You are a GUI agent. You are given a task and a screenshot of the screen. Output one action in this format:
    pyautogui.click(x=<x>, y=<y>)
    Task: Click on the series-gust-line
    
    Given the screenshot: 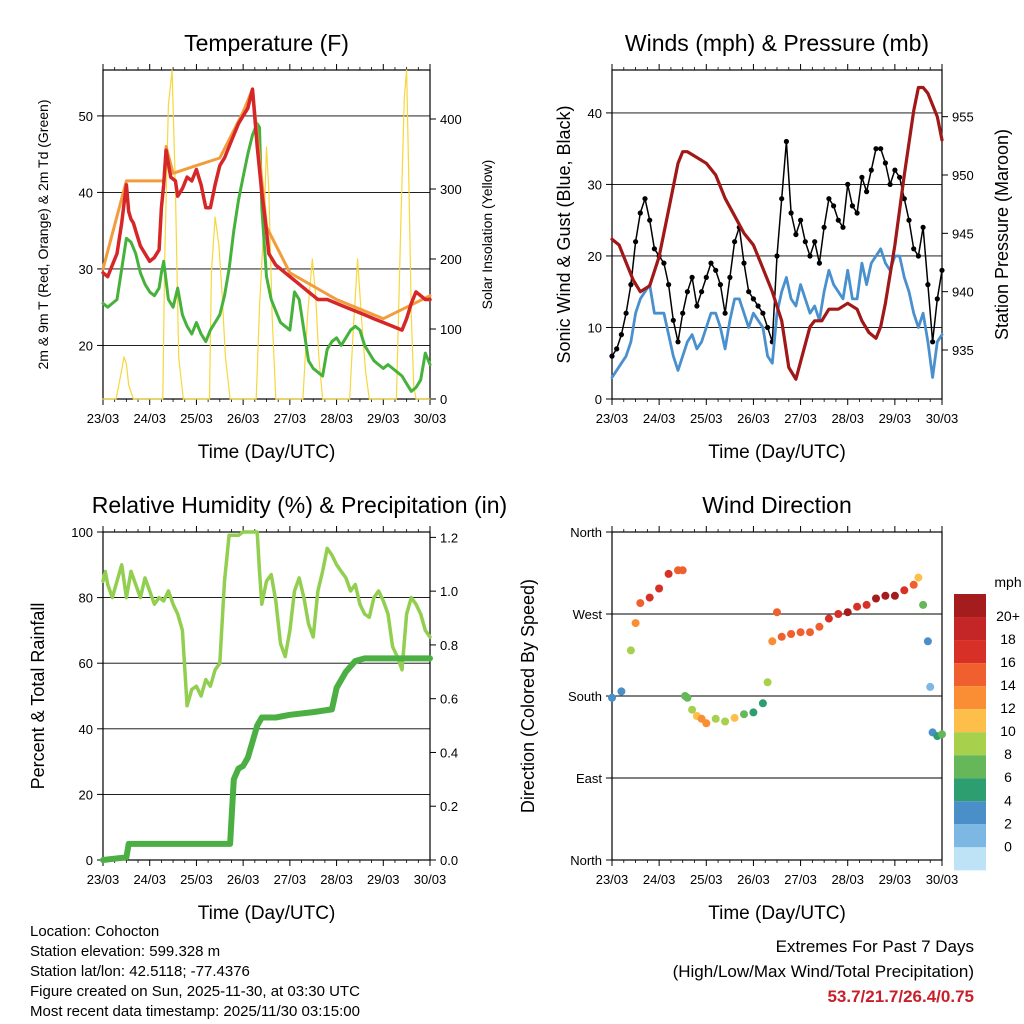 What is the action you would take?
    pyautogui.click(x=777, y=248)
    